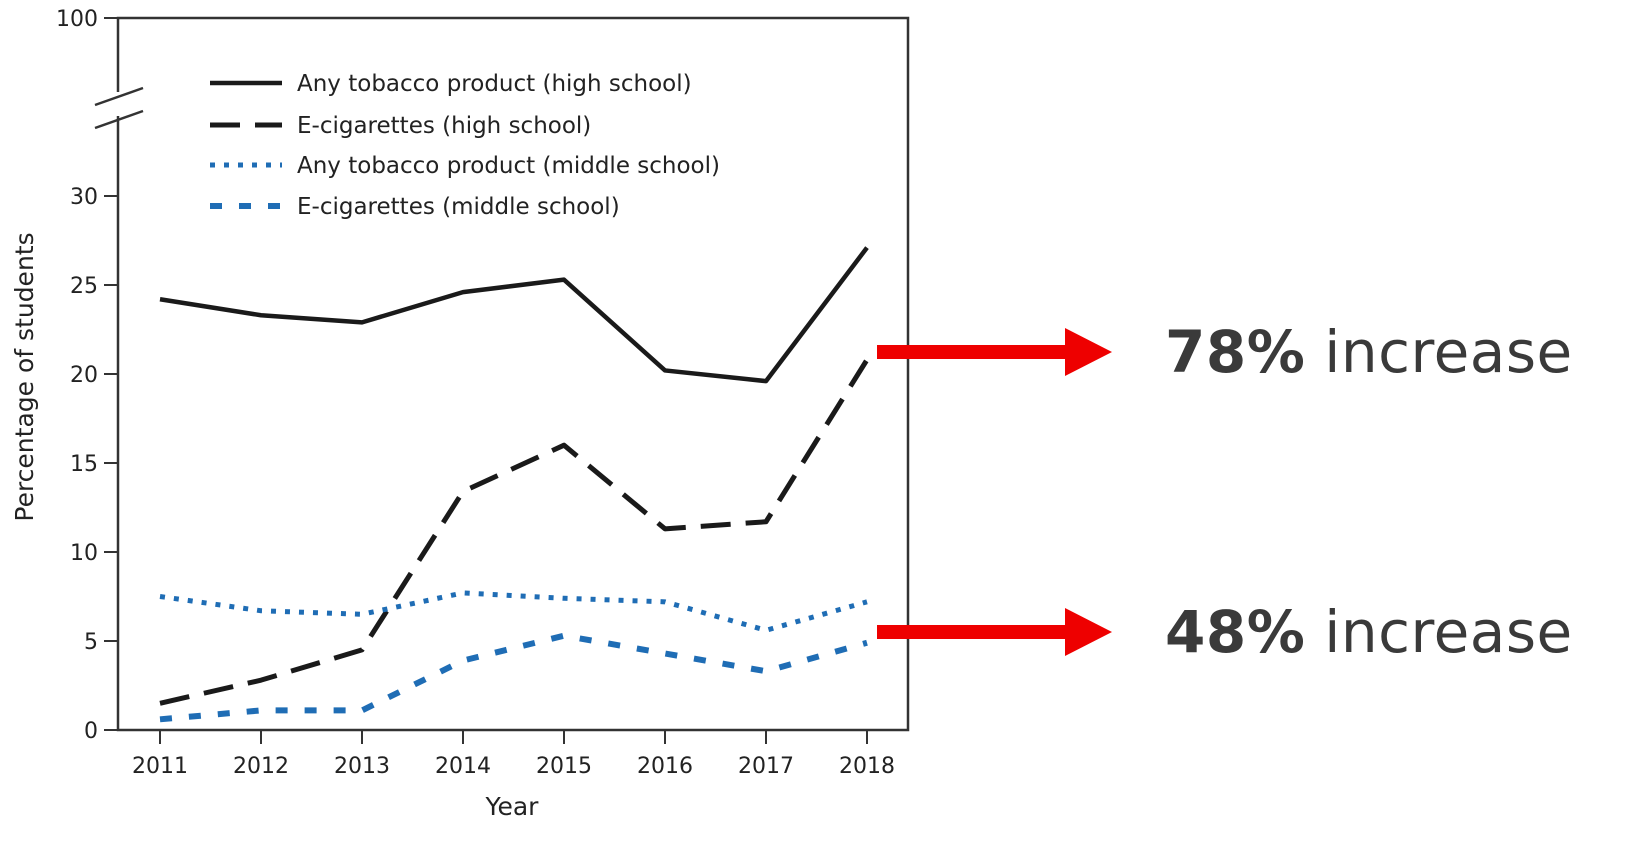 The height and width of the screenshot is (856, 1639). What do you see at coordinates (766, 630) in the screenshot?
I see `series-3-point-2017` at bounding box center [766, 630].